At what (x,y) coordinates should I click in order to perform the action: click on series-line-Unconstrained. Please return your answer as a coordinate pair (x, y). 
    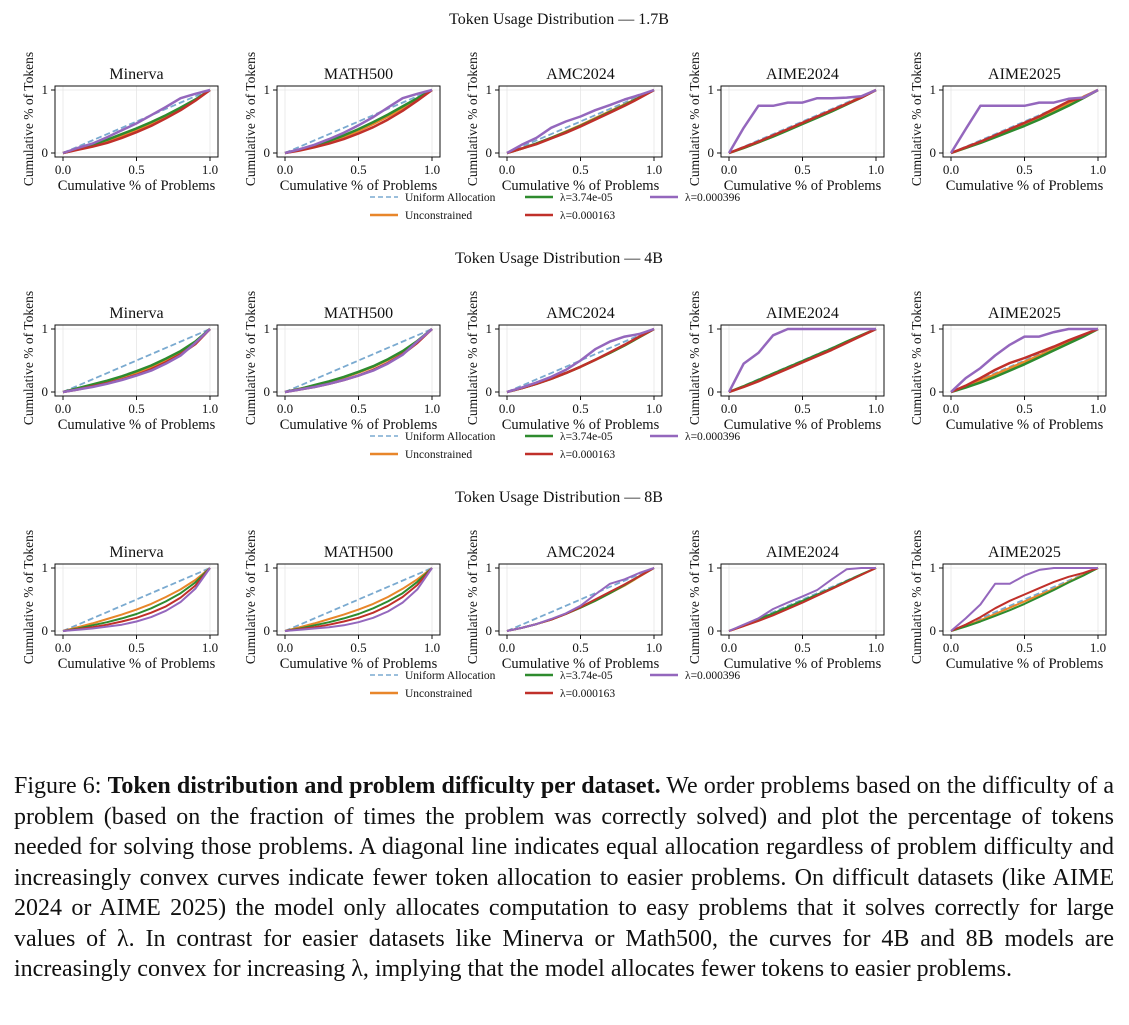
    Looking at the image, I should click on (358, 599).